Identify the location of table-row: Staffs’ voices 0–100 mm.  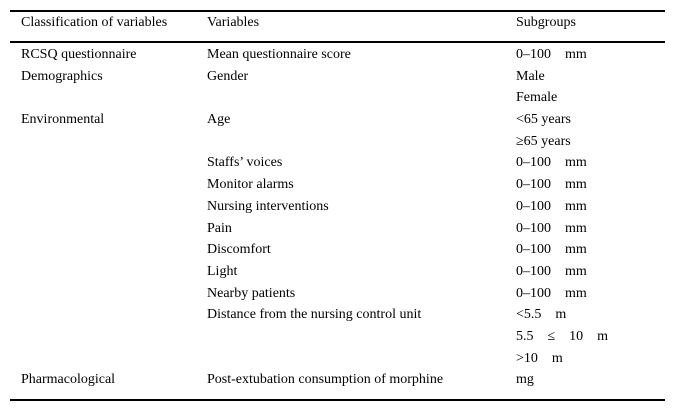
(337, 163).